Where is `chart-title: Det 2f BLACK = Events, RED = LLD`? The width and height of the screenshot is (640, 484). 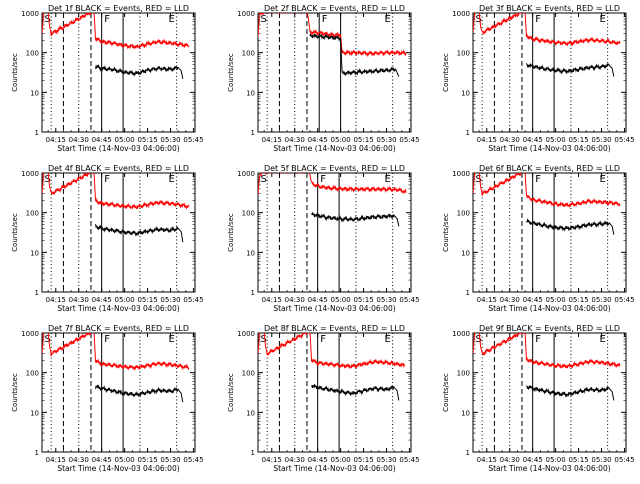
chart-title: Det 2f BLACK = Events, RED = LLD is located at coordinates (334, 8).